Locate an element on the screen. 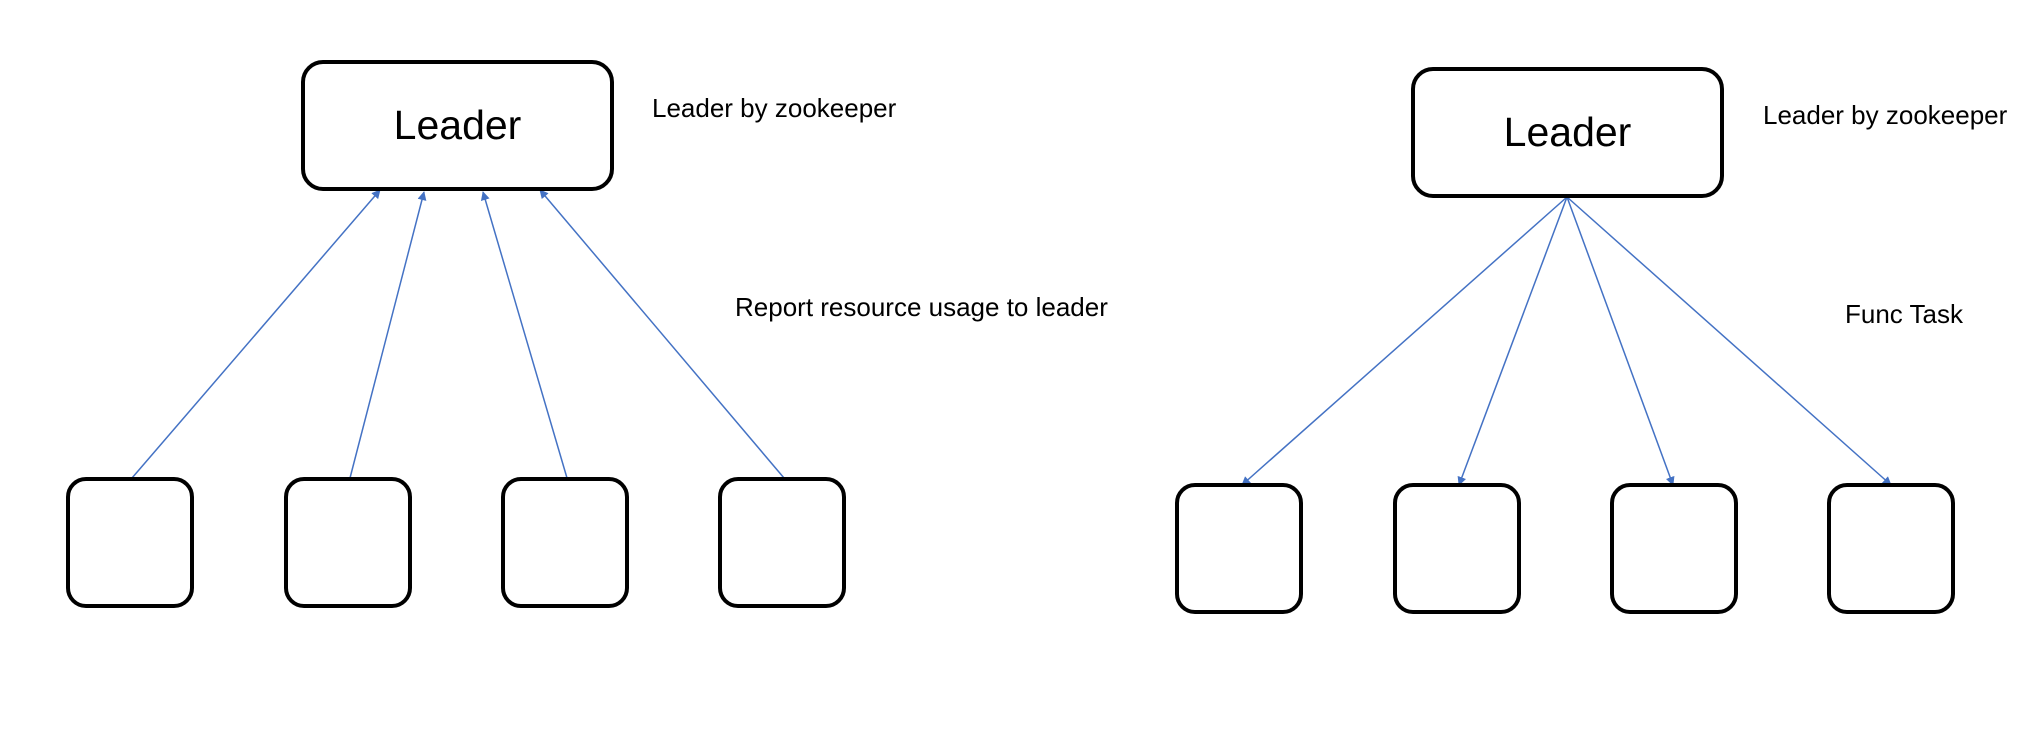  left-leader-box is located at coordinates (457, 125).